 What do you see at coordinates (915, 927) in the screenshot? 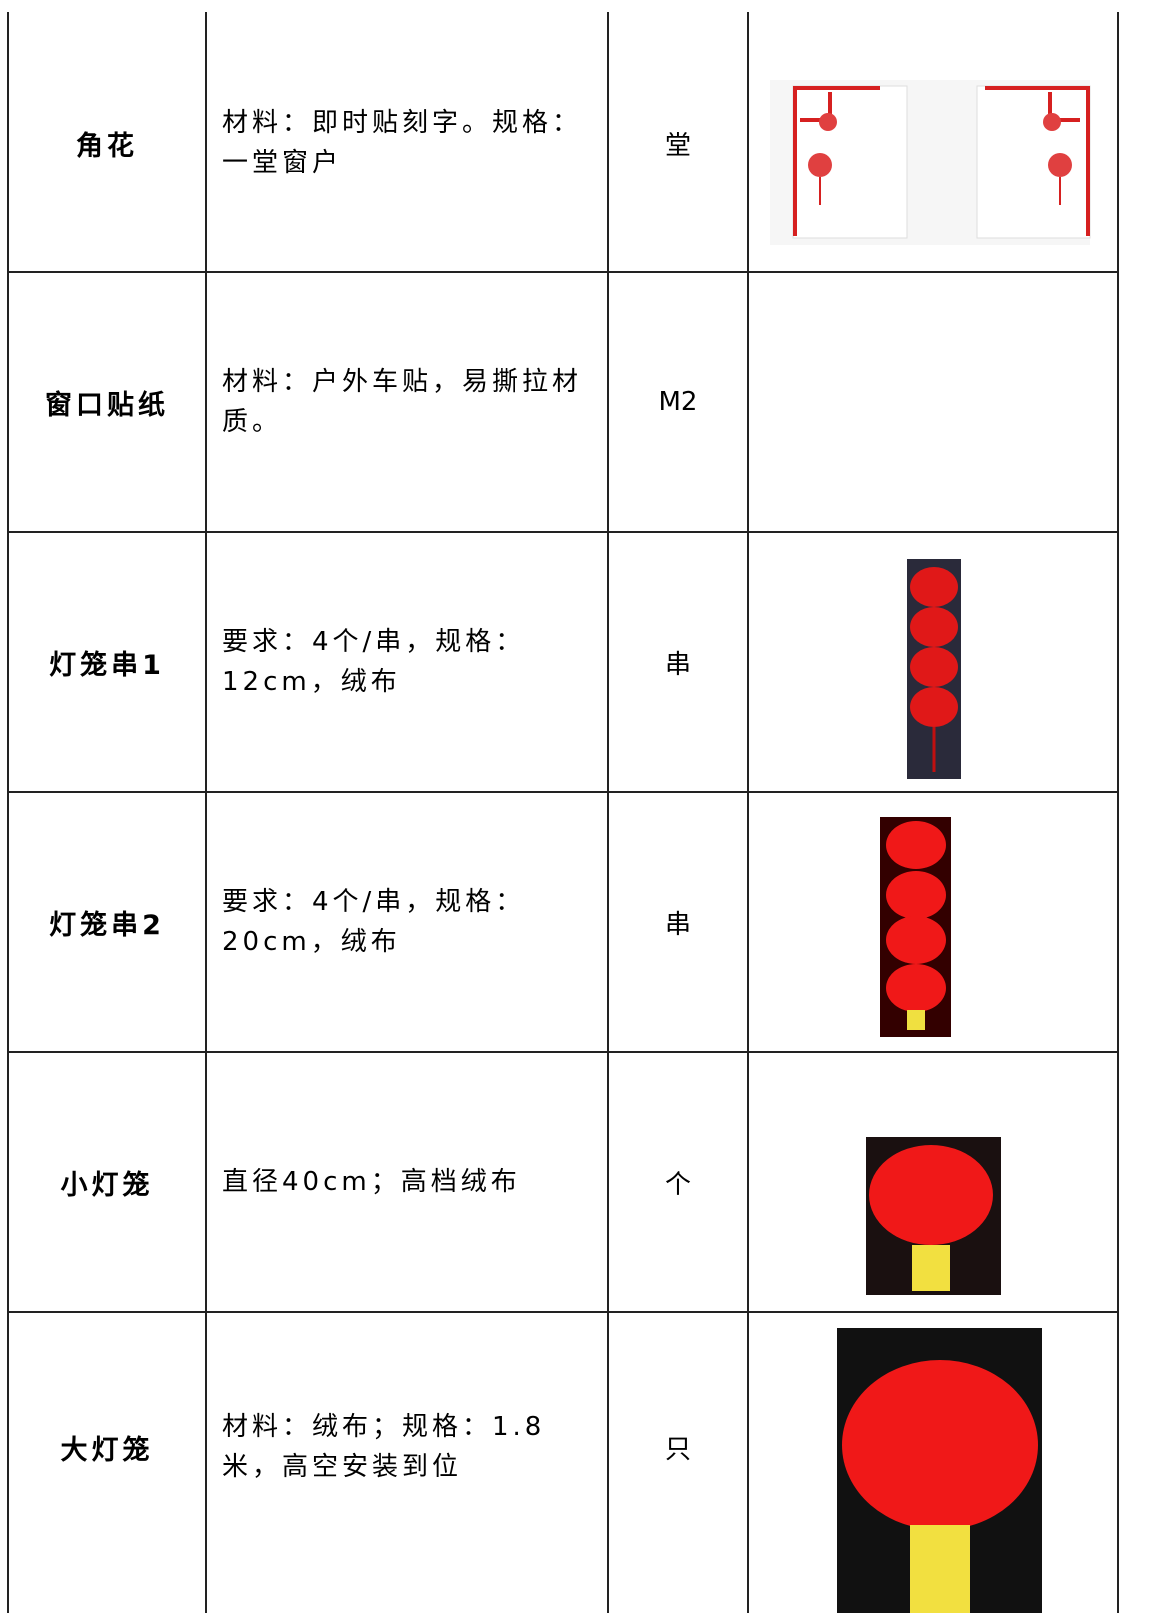
I see `lantern-string-2-image` at bounding box center [915, 927].